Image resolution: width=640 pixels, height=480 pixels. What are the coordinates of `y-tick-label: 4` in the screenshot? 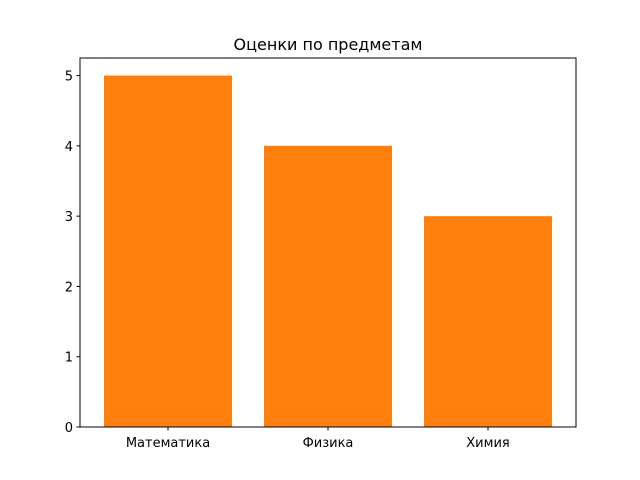 It's located at (69, 147).